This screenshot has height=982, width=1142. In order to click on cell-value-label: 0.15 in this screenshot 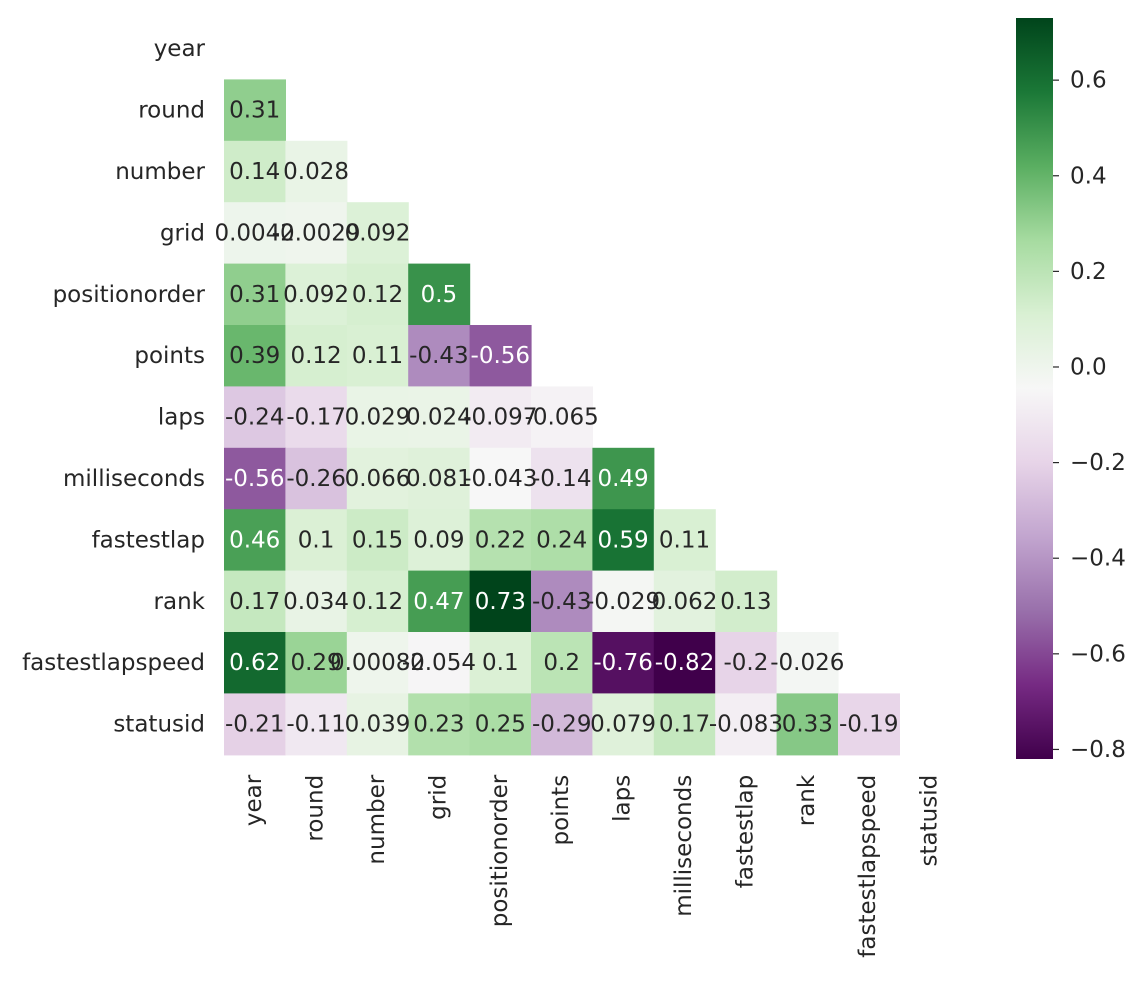, I will do `click(377, 540)`.